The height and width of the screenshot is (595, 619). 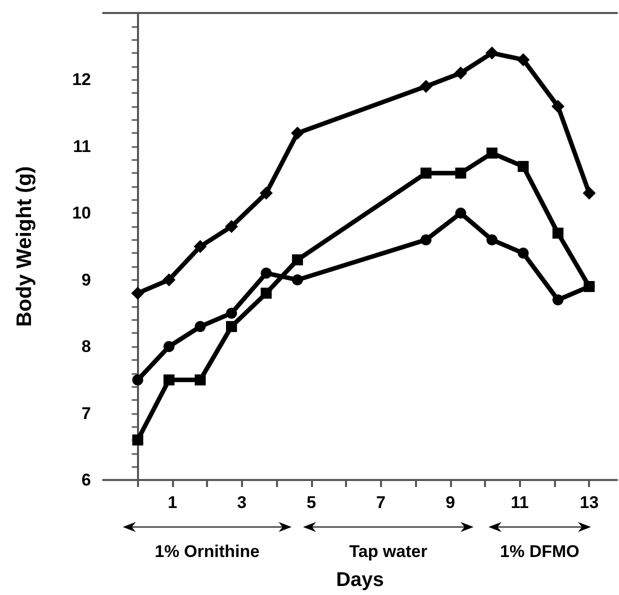 I want to click on y-axis-title: Body Weight (g), so click(x=24, y=246).